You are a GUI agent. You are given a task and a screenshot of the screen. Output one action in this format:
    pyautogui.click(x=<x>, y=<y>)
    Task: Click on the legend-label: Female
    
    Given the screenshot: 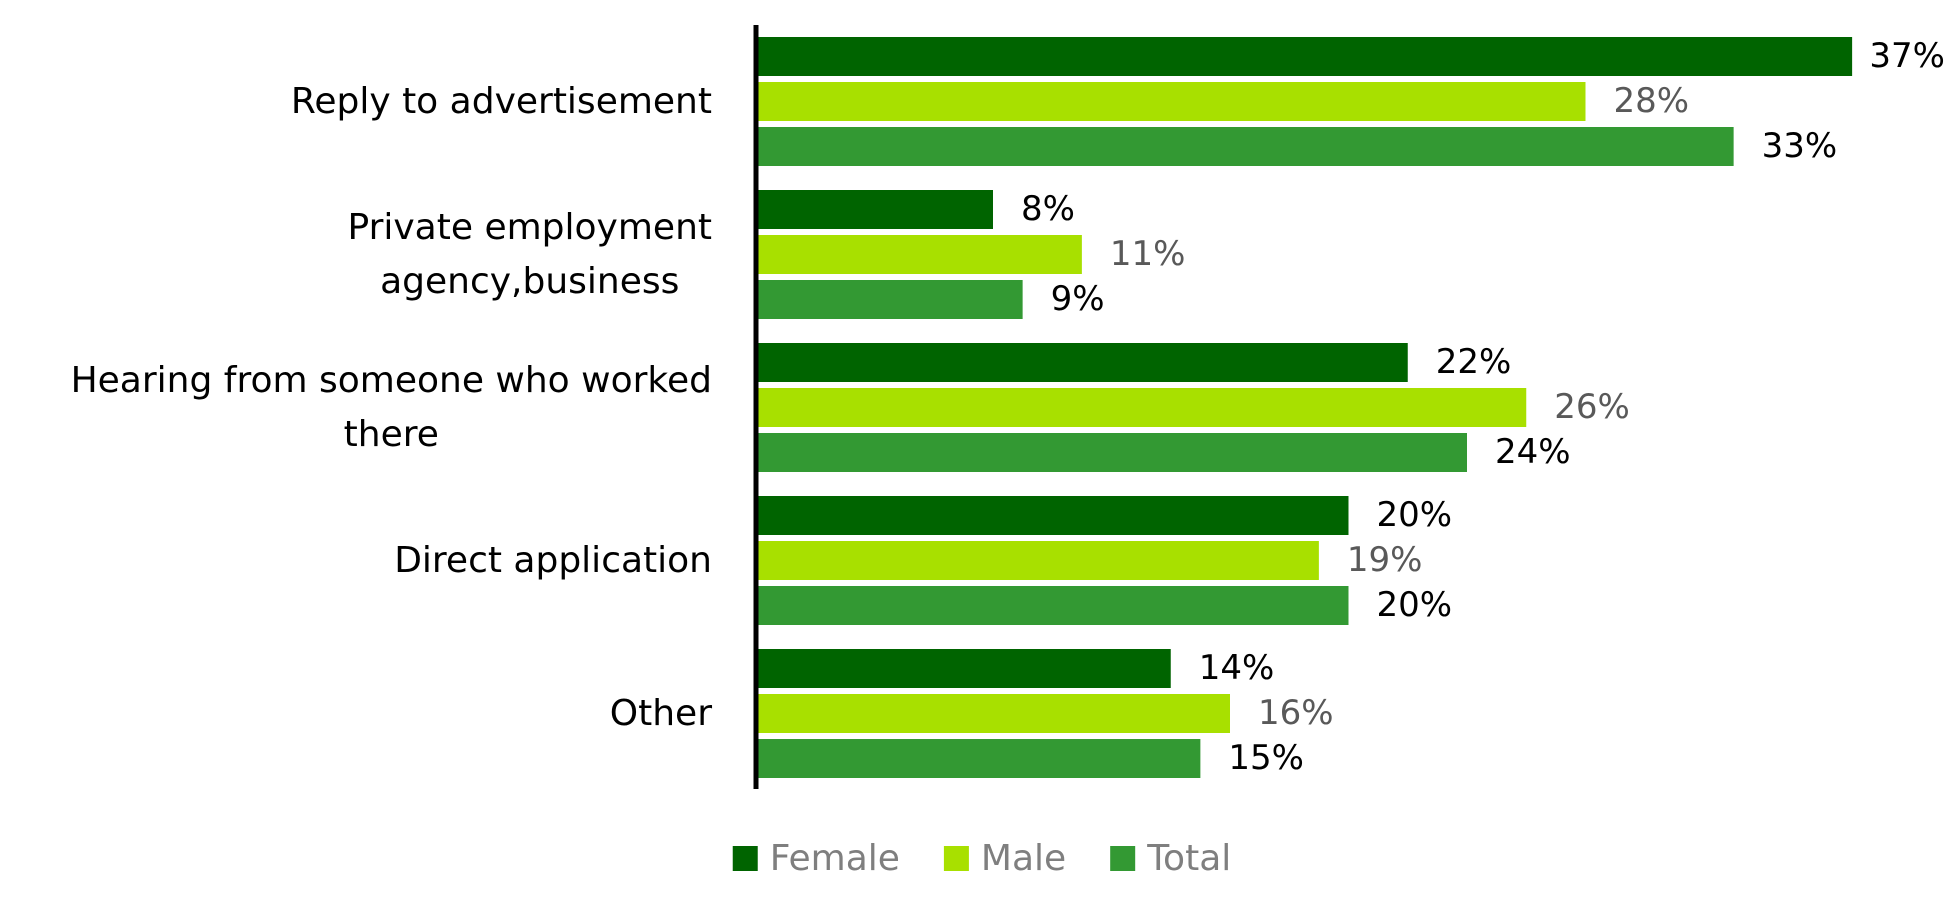 What is the action you would take?
    pyautogui.click(x=835, y=858)
    